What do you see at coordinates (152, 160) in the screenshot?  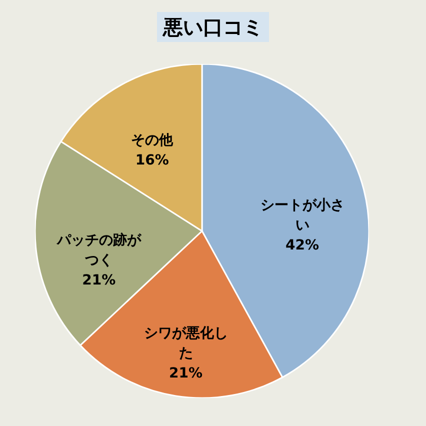 I see `data-label: 16%` at bounding box center [152, 160].